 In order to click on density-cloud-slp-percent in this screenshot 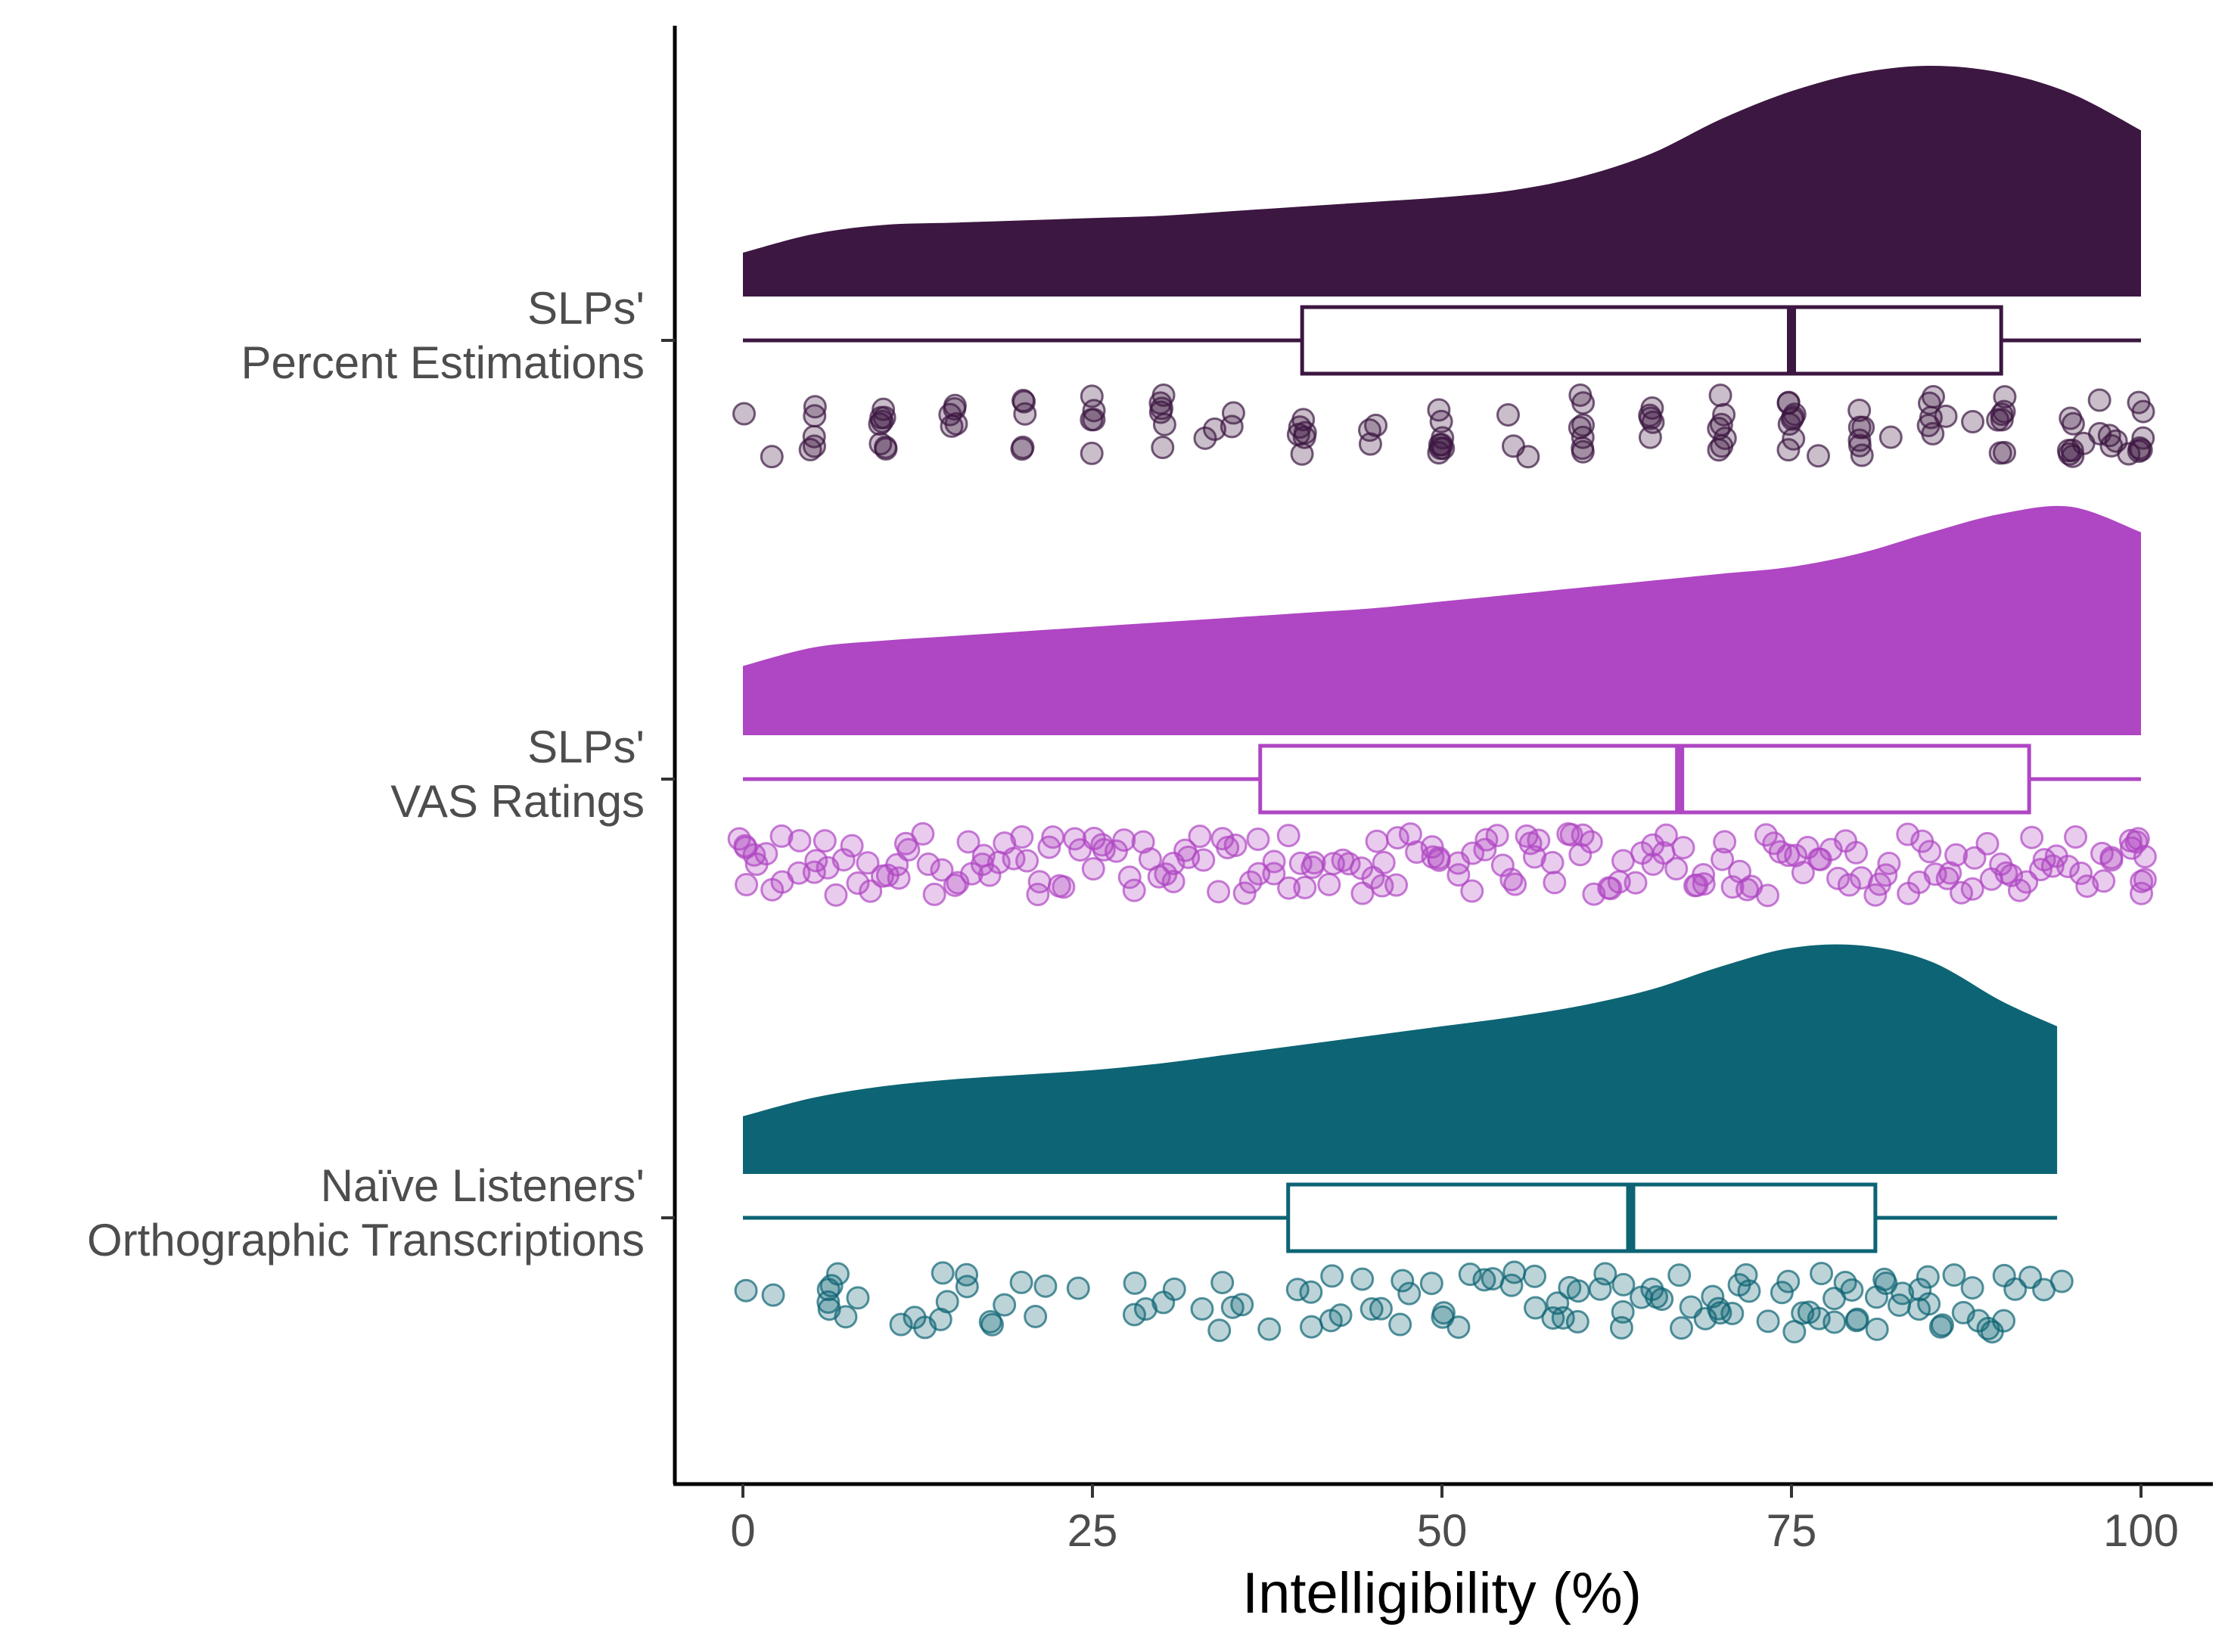, I will do `click(1442, 181)`.